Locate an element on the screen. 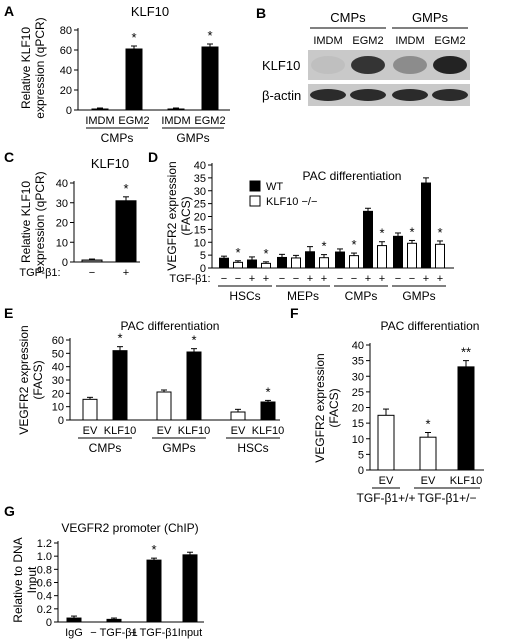 Image resolution: width=520 pixels, height=640 pixels. y-tick-label: 60 is located at coordinates (58, 341).